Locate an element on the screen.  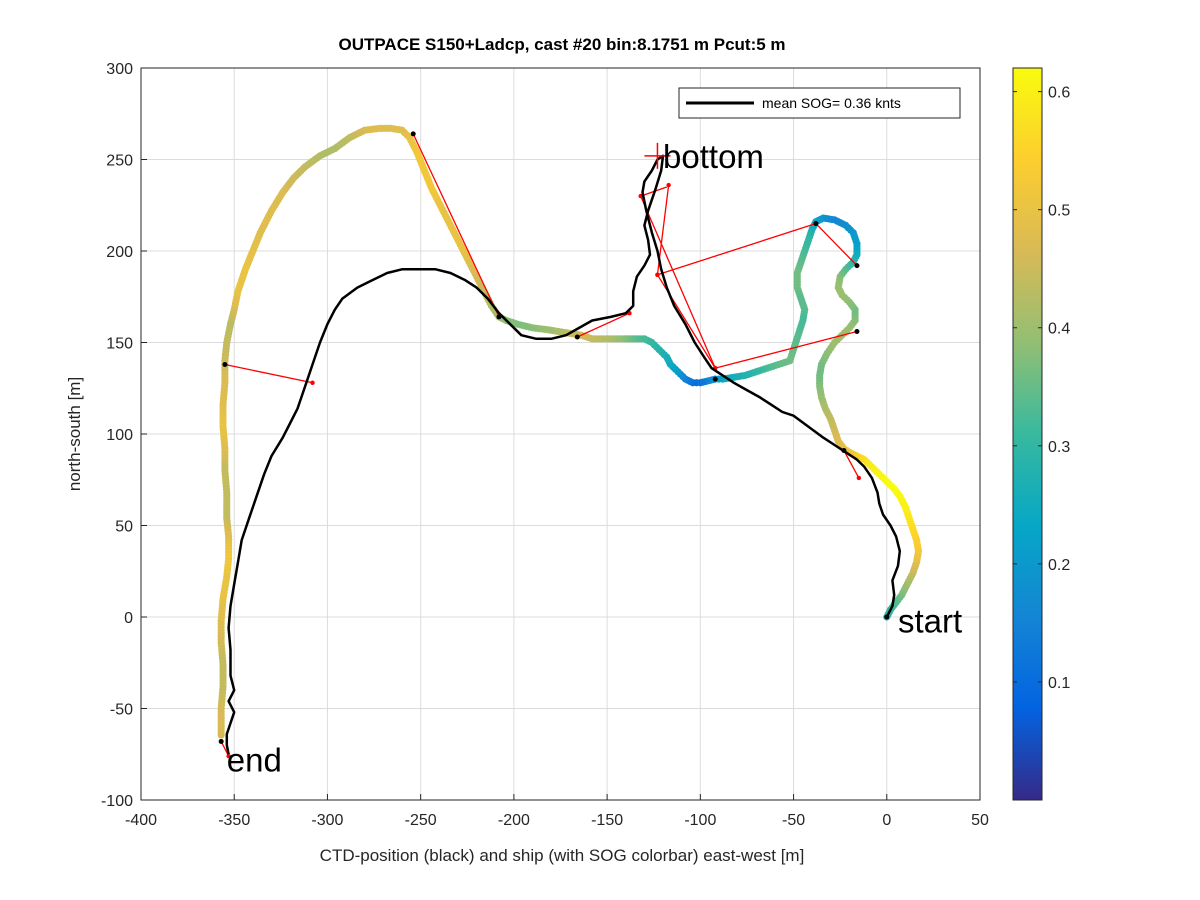
x-tick-label: -100 is located at coordinates (700, 820).